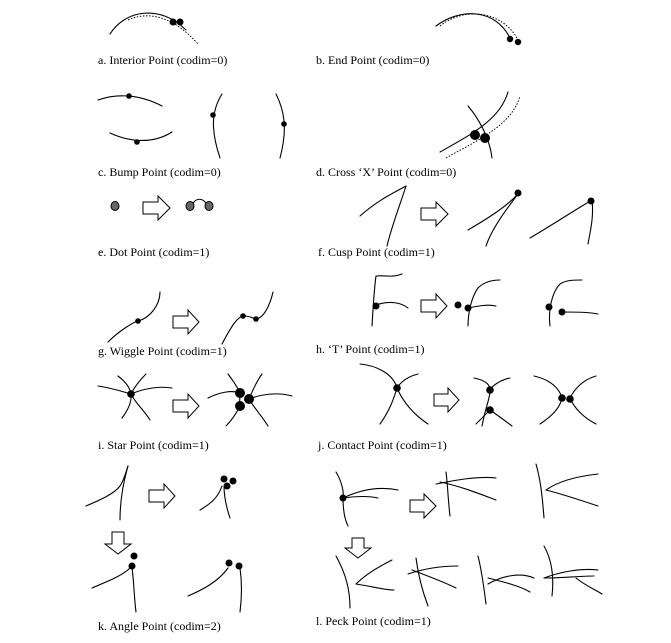 Image resolution: width=671 pixels, height=643 pixels. I want to click on panel-h-drawing, so click(485, 300).